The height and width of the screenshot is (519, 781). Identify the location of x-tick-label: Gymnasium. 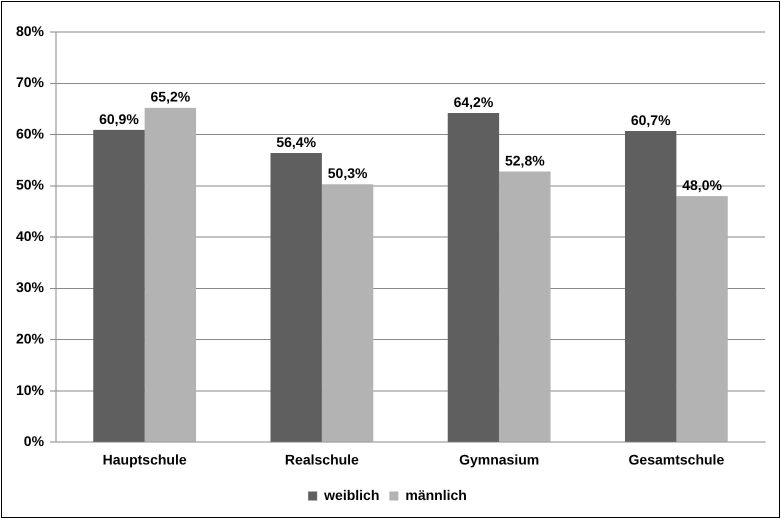
(499, 459).